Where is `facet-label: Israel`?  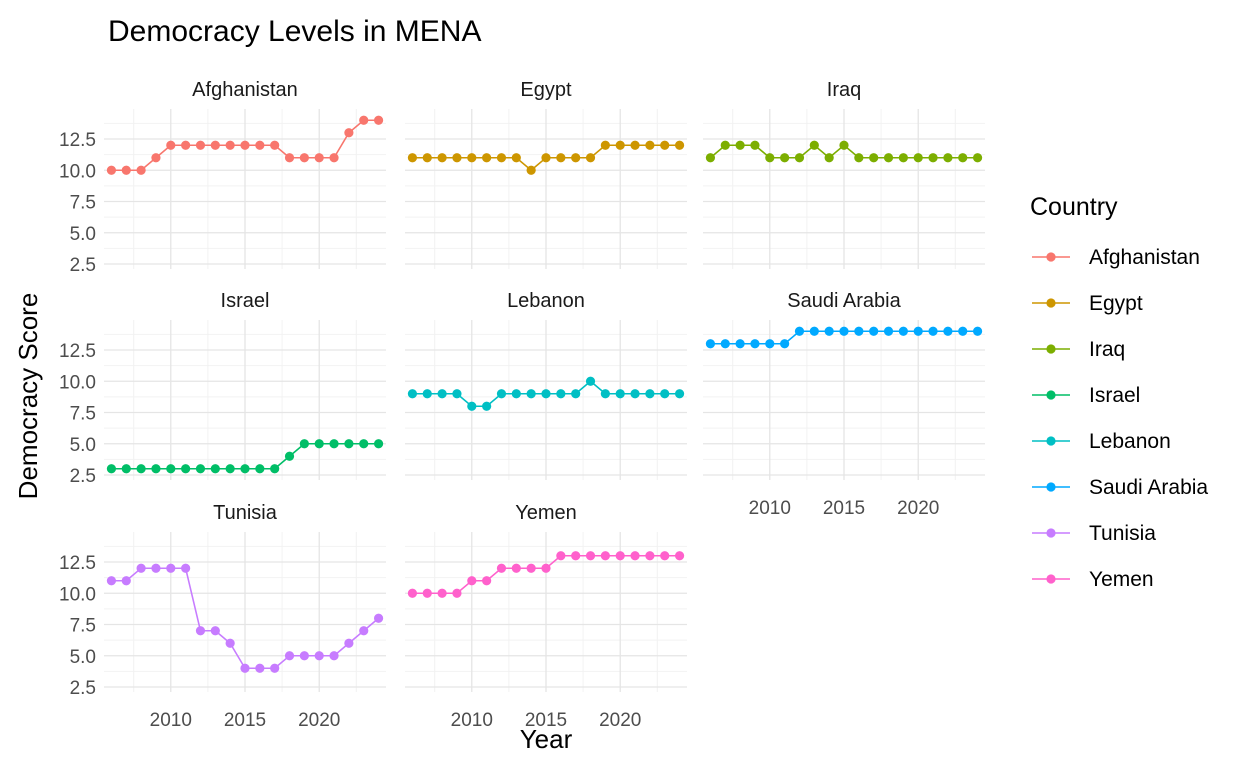
facet-label: Israel is located at coordinates (245, 301).